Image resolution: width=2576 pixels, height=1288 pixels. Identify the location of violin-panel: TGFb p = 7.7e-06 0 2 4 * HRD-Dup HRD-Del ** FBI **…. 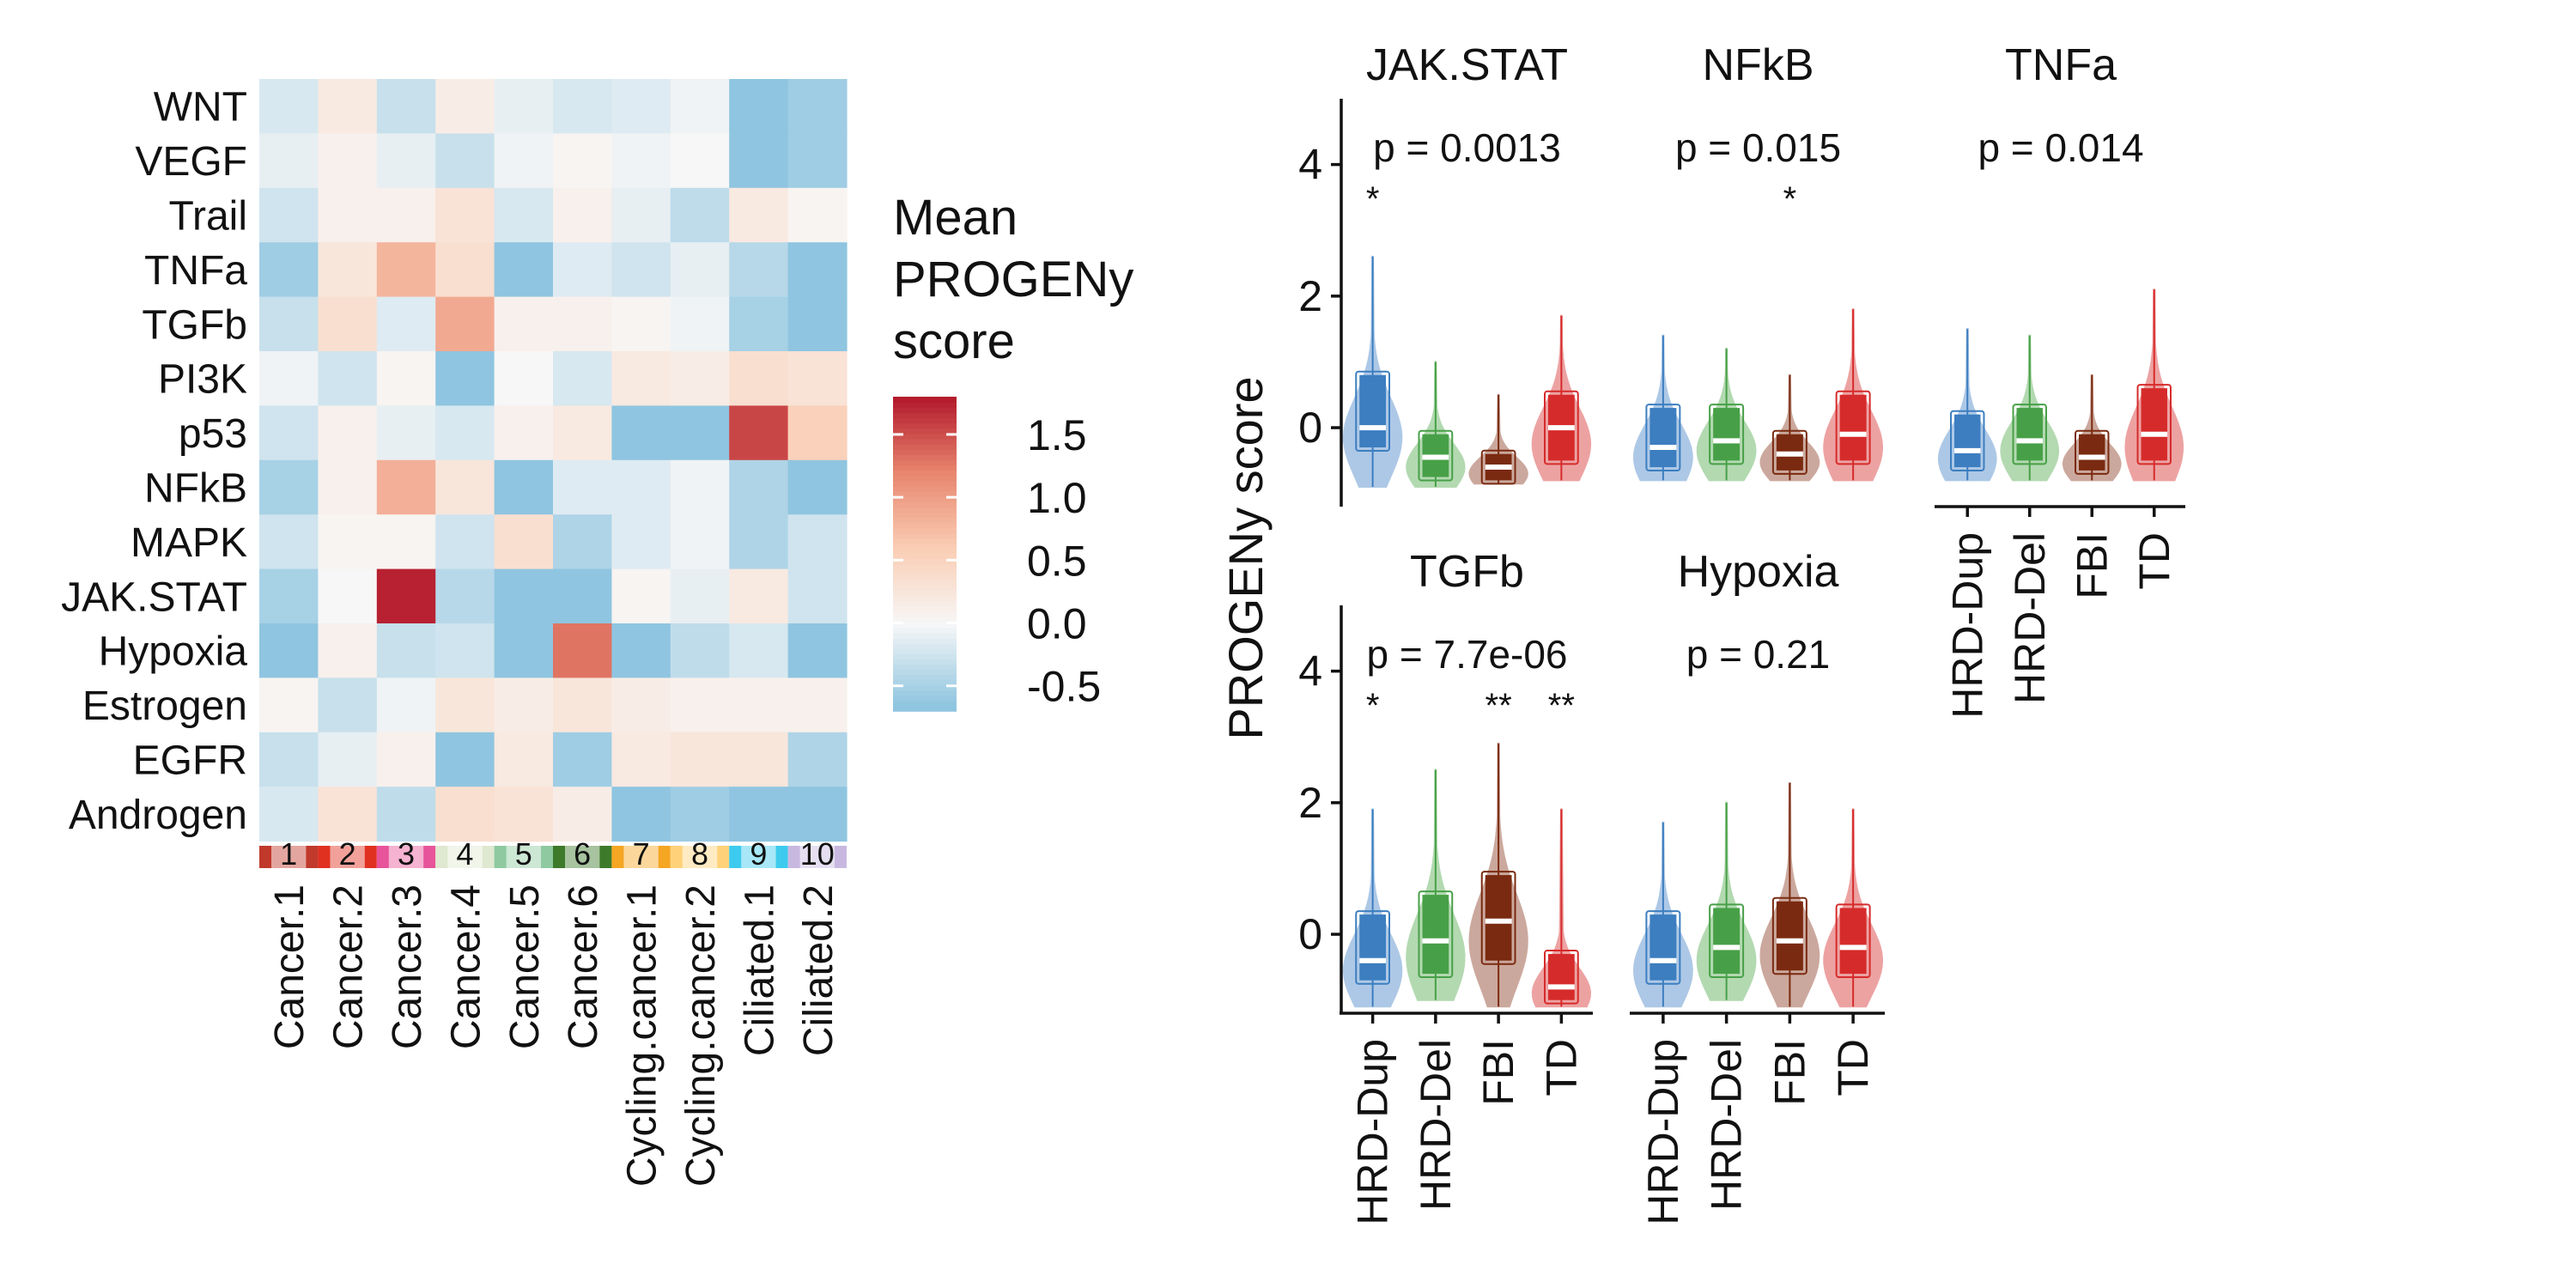
(1445, 886).